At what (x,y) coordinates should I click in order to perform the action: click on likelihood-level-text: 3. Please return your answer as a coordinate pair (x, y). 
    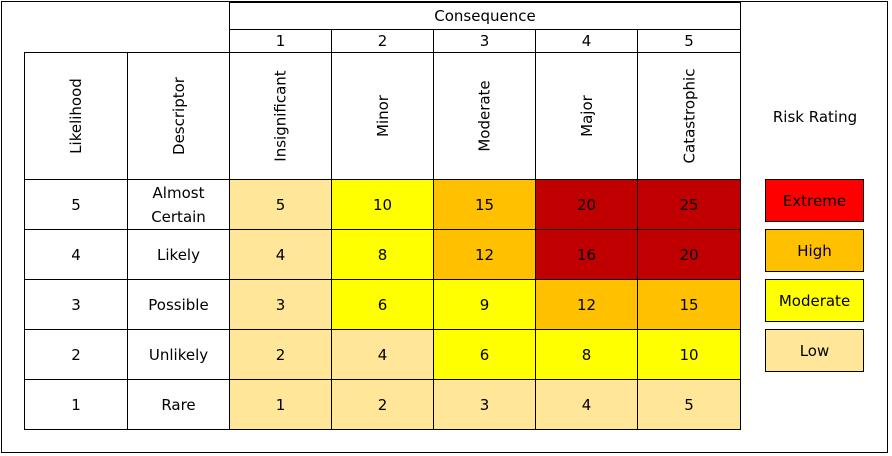
    Looking at the image, I should click on (76, 304).